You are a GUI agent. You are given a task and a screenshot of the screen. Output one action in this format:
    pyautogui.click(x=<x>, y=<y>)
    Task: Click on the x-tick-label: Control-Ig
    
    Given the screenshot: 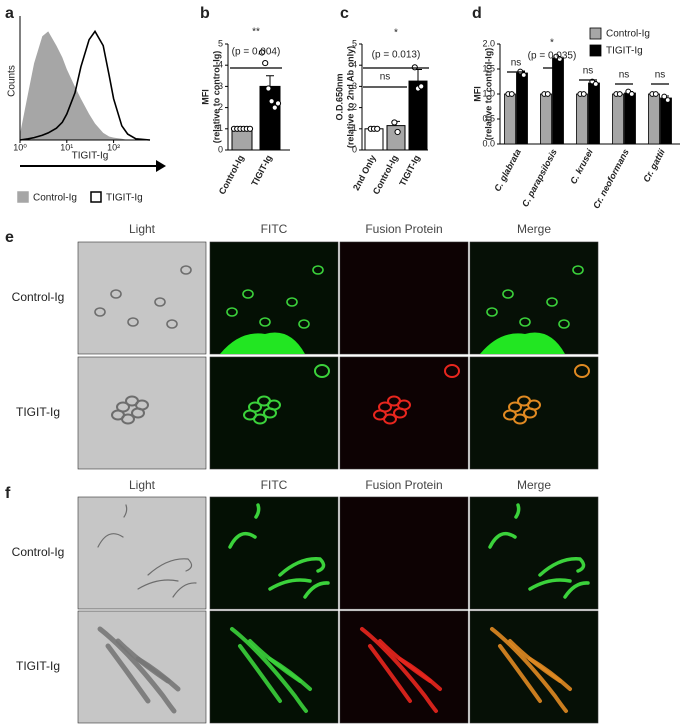 What is the action you would take?
    pyautogui.click(x=231, y=174)
    